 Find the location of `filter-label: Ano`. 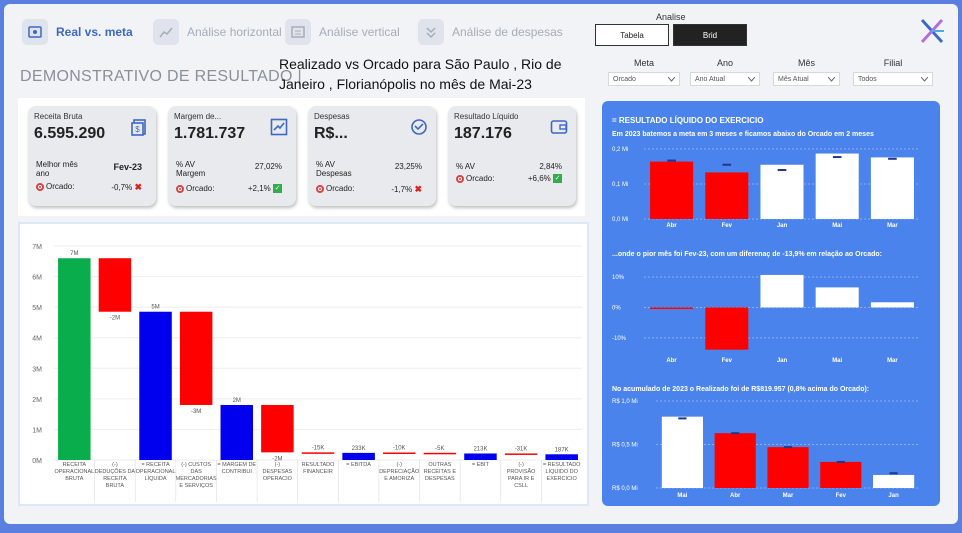

filter-label: Ano is located at coordinates (724, 63).